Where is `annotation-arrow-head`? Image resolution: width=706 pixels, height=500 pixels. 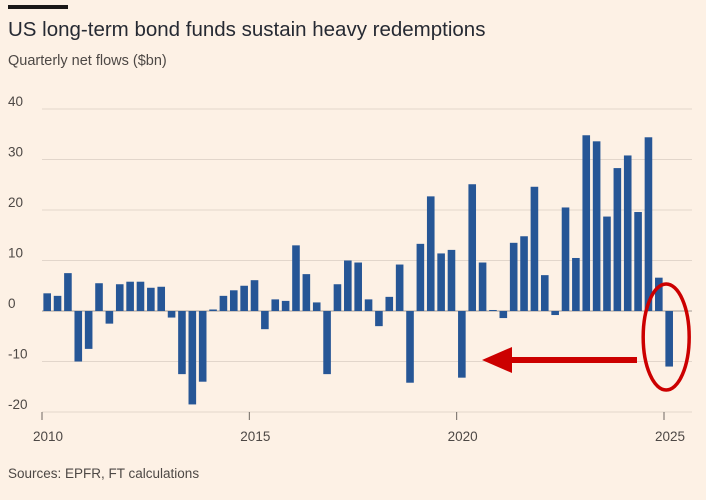 annotation-arrow-head is located at coordinates (497, 360).